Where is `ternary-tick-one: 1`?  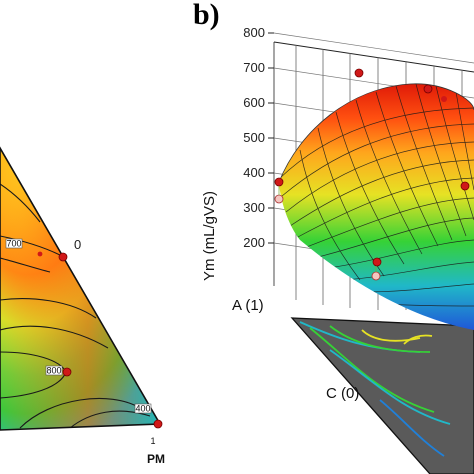
ternary-tick-one: 1 is located at coordinates (152, 441).